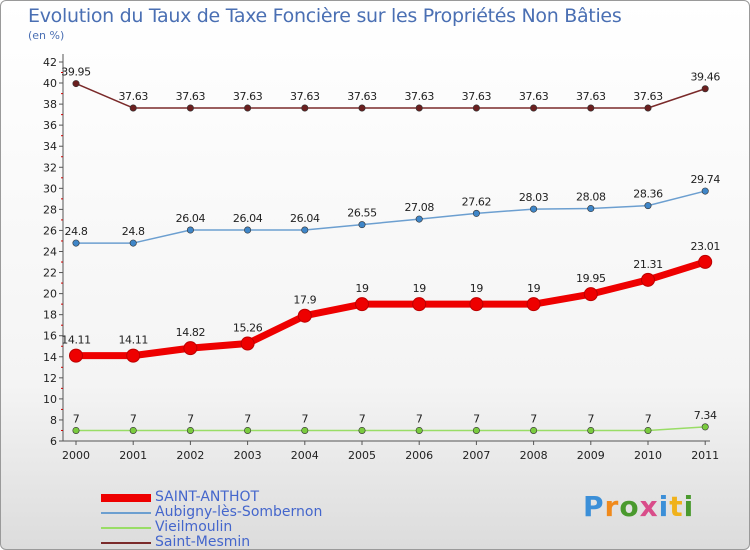 The height and width of the screenshot is (550, 750). What do you see at coordinates (649, 506) in the screenshot?
I see `logo-letter: x` at bounding box center [649, 506].